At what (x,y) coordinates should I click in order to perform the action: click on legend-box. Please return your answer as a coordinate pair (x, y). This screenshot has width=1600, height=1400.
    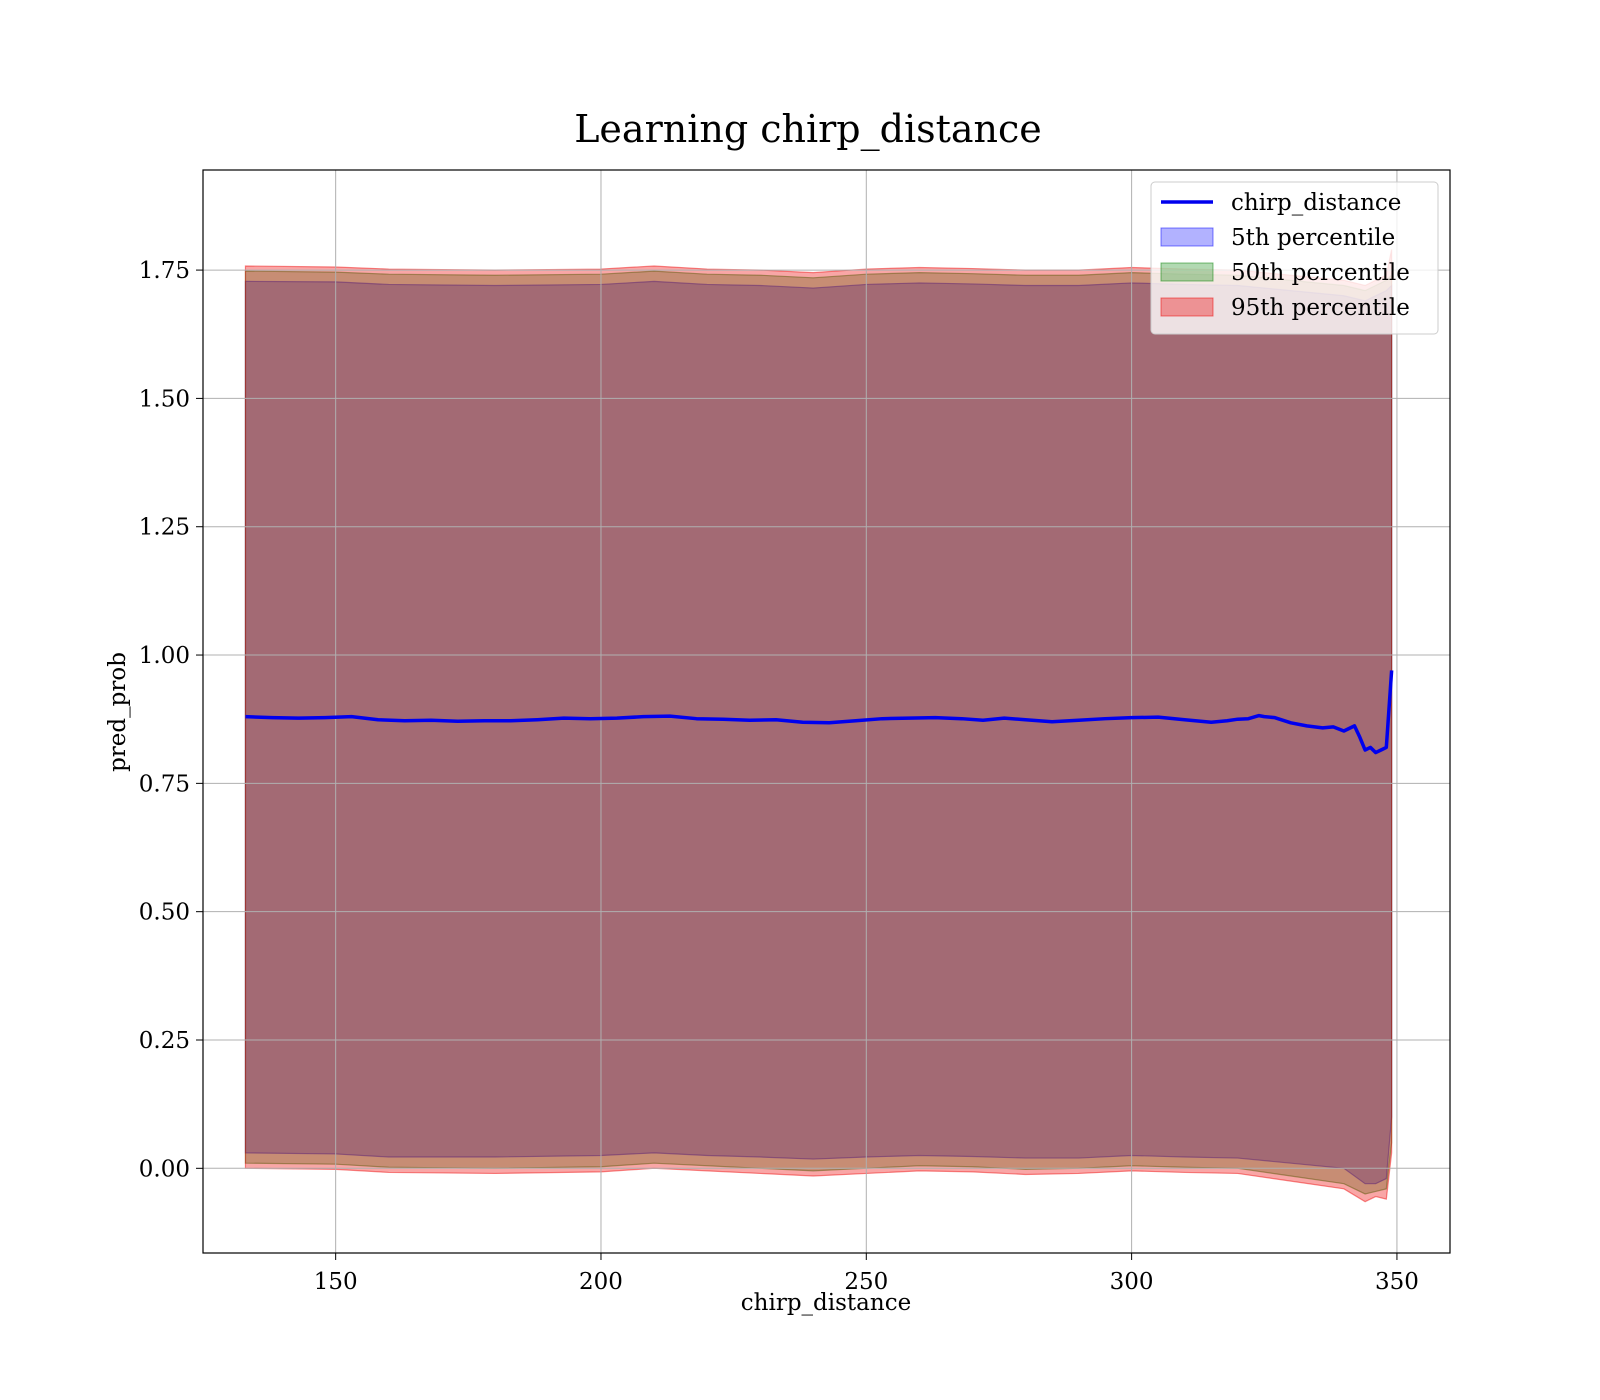
    Looking at the image, I should click on (1294, 258).